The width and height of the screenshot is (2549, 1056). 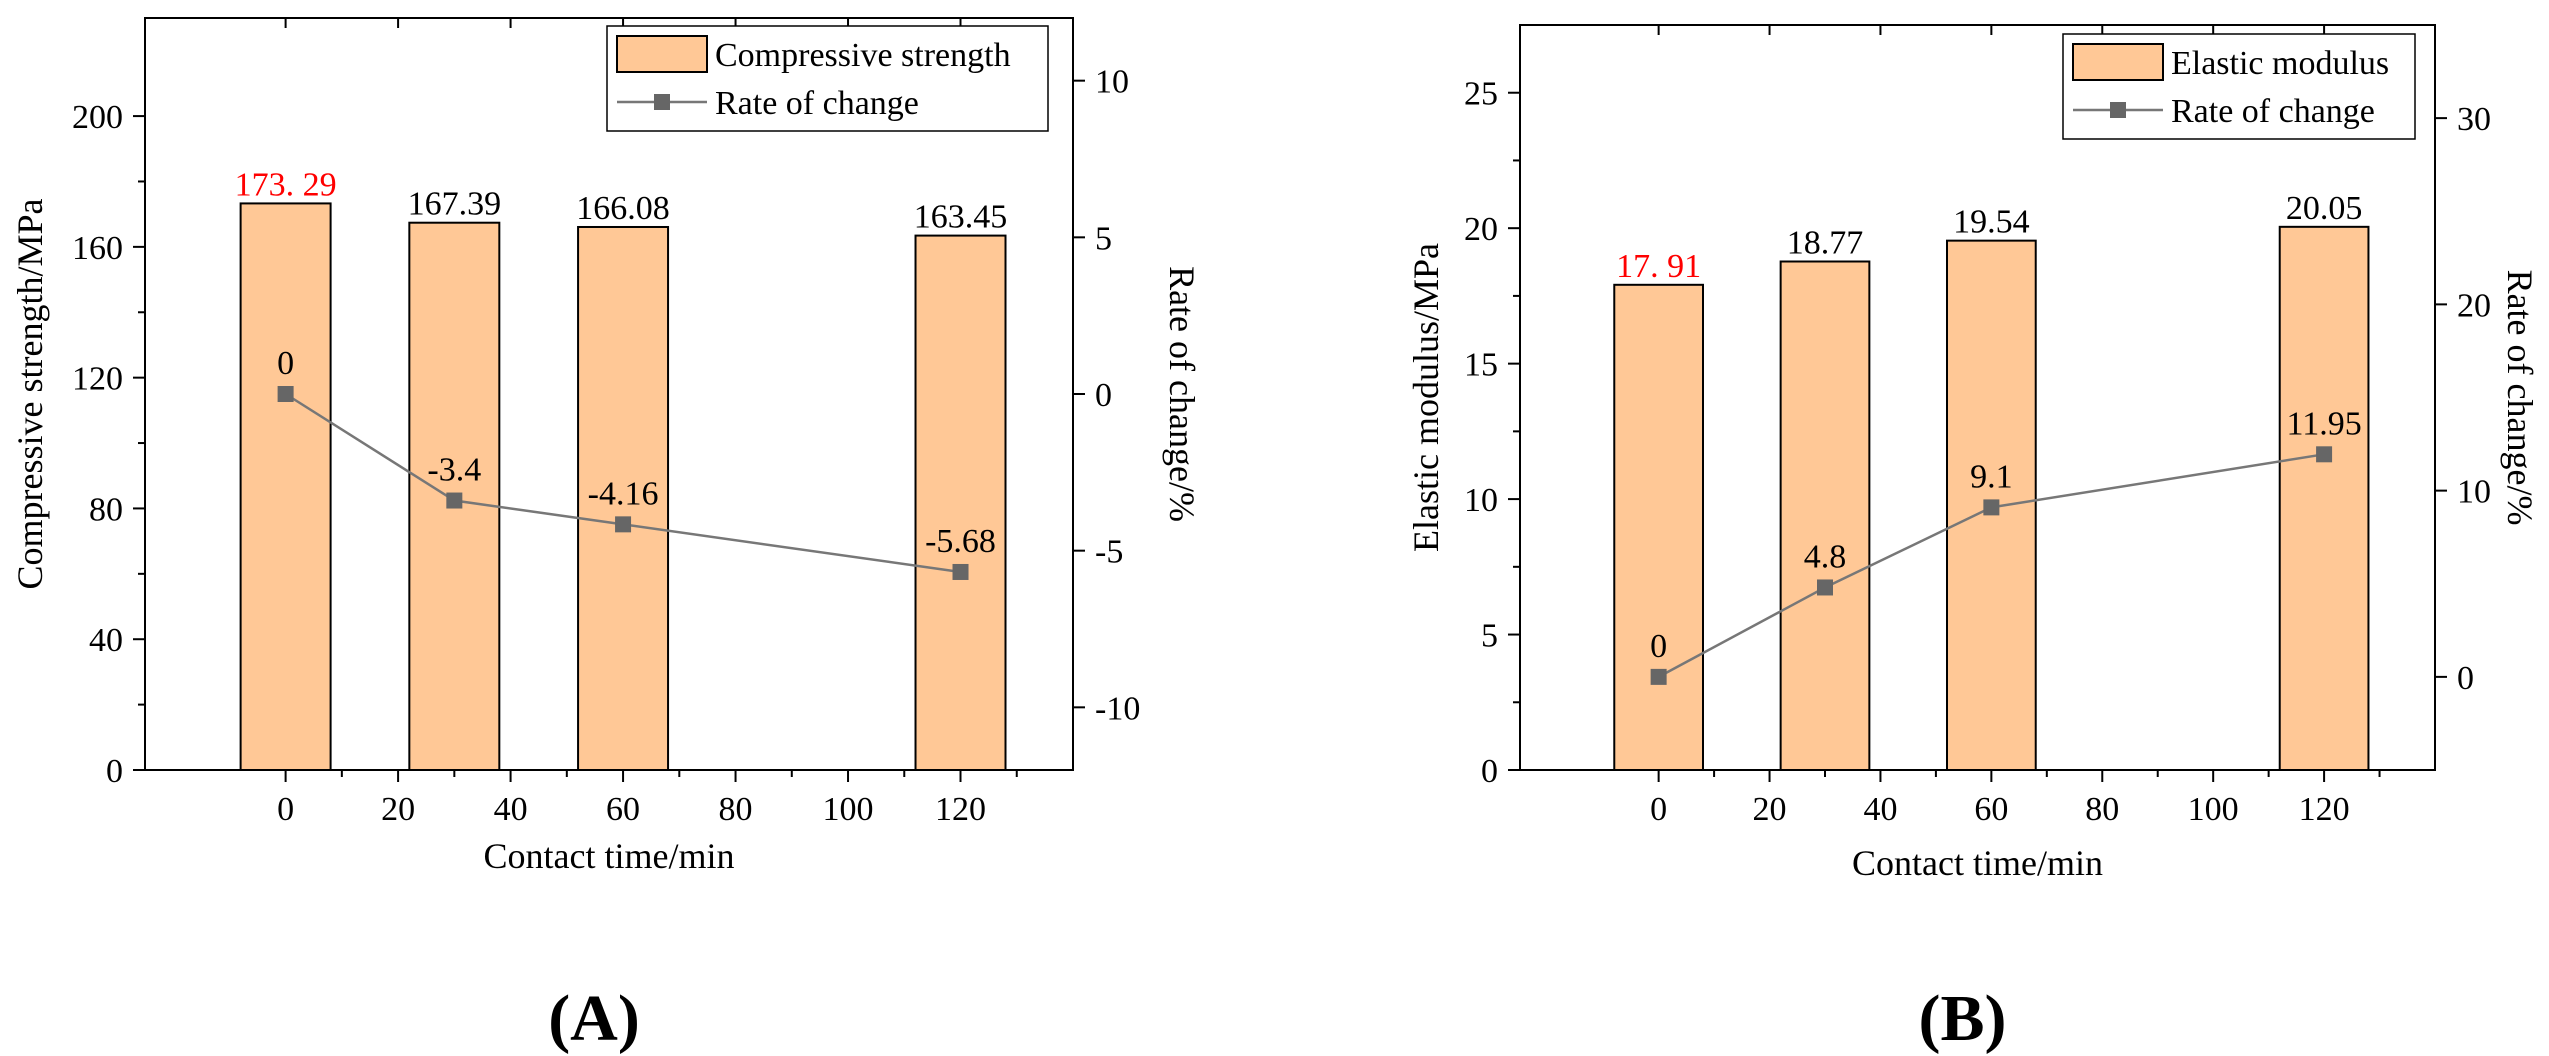 What do you see at coordinates (1481, 94) in the screenshot?
I see `y-left-tick-label: 25` at bounding box center [1481, 94].